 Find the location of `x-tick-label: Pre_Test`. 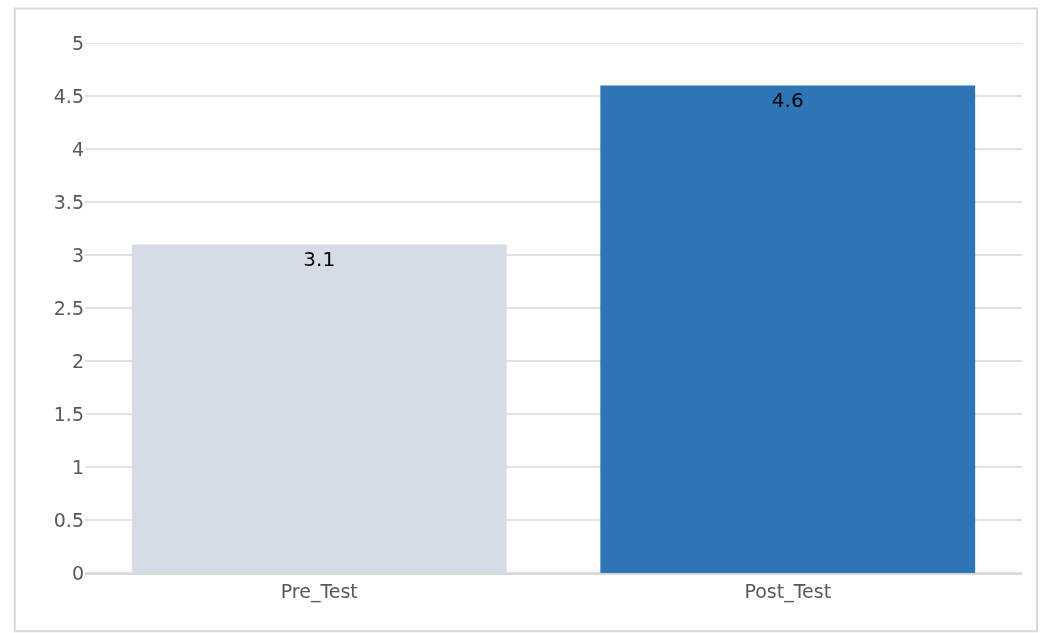

x-tick-label: Pre_Test is located at coordinates (319, 591).